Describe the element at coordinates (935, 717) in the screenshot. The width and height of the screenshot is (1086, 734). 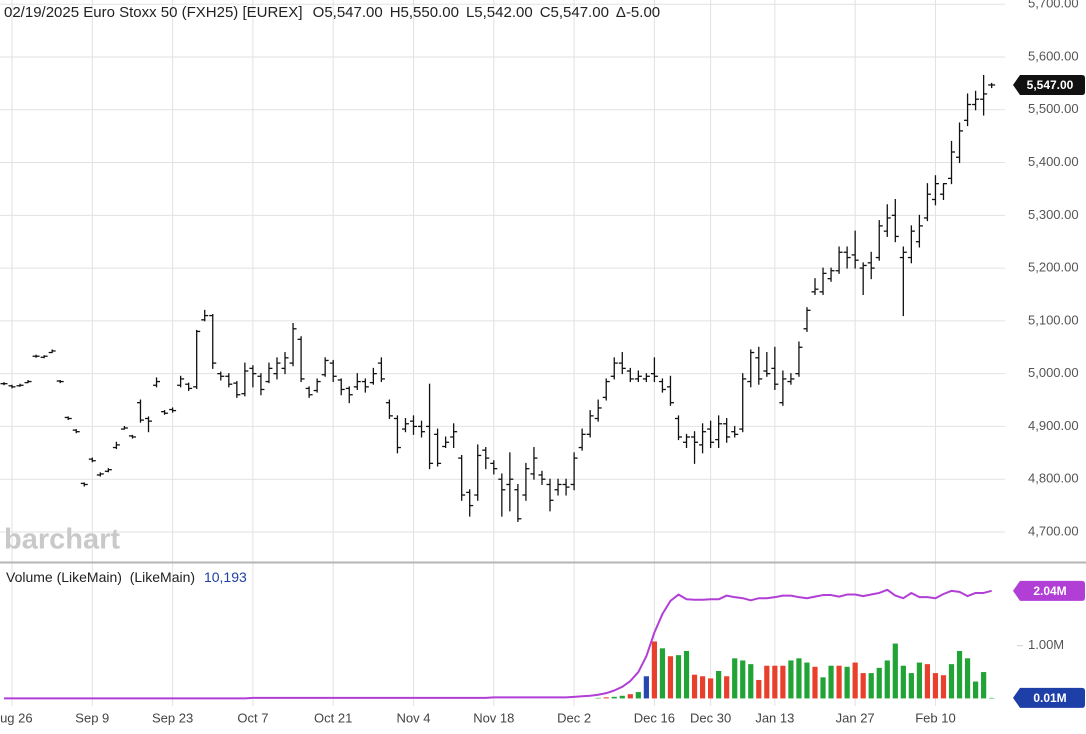
I see `x-tick-label: Feb 10` at that location.